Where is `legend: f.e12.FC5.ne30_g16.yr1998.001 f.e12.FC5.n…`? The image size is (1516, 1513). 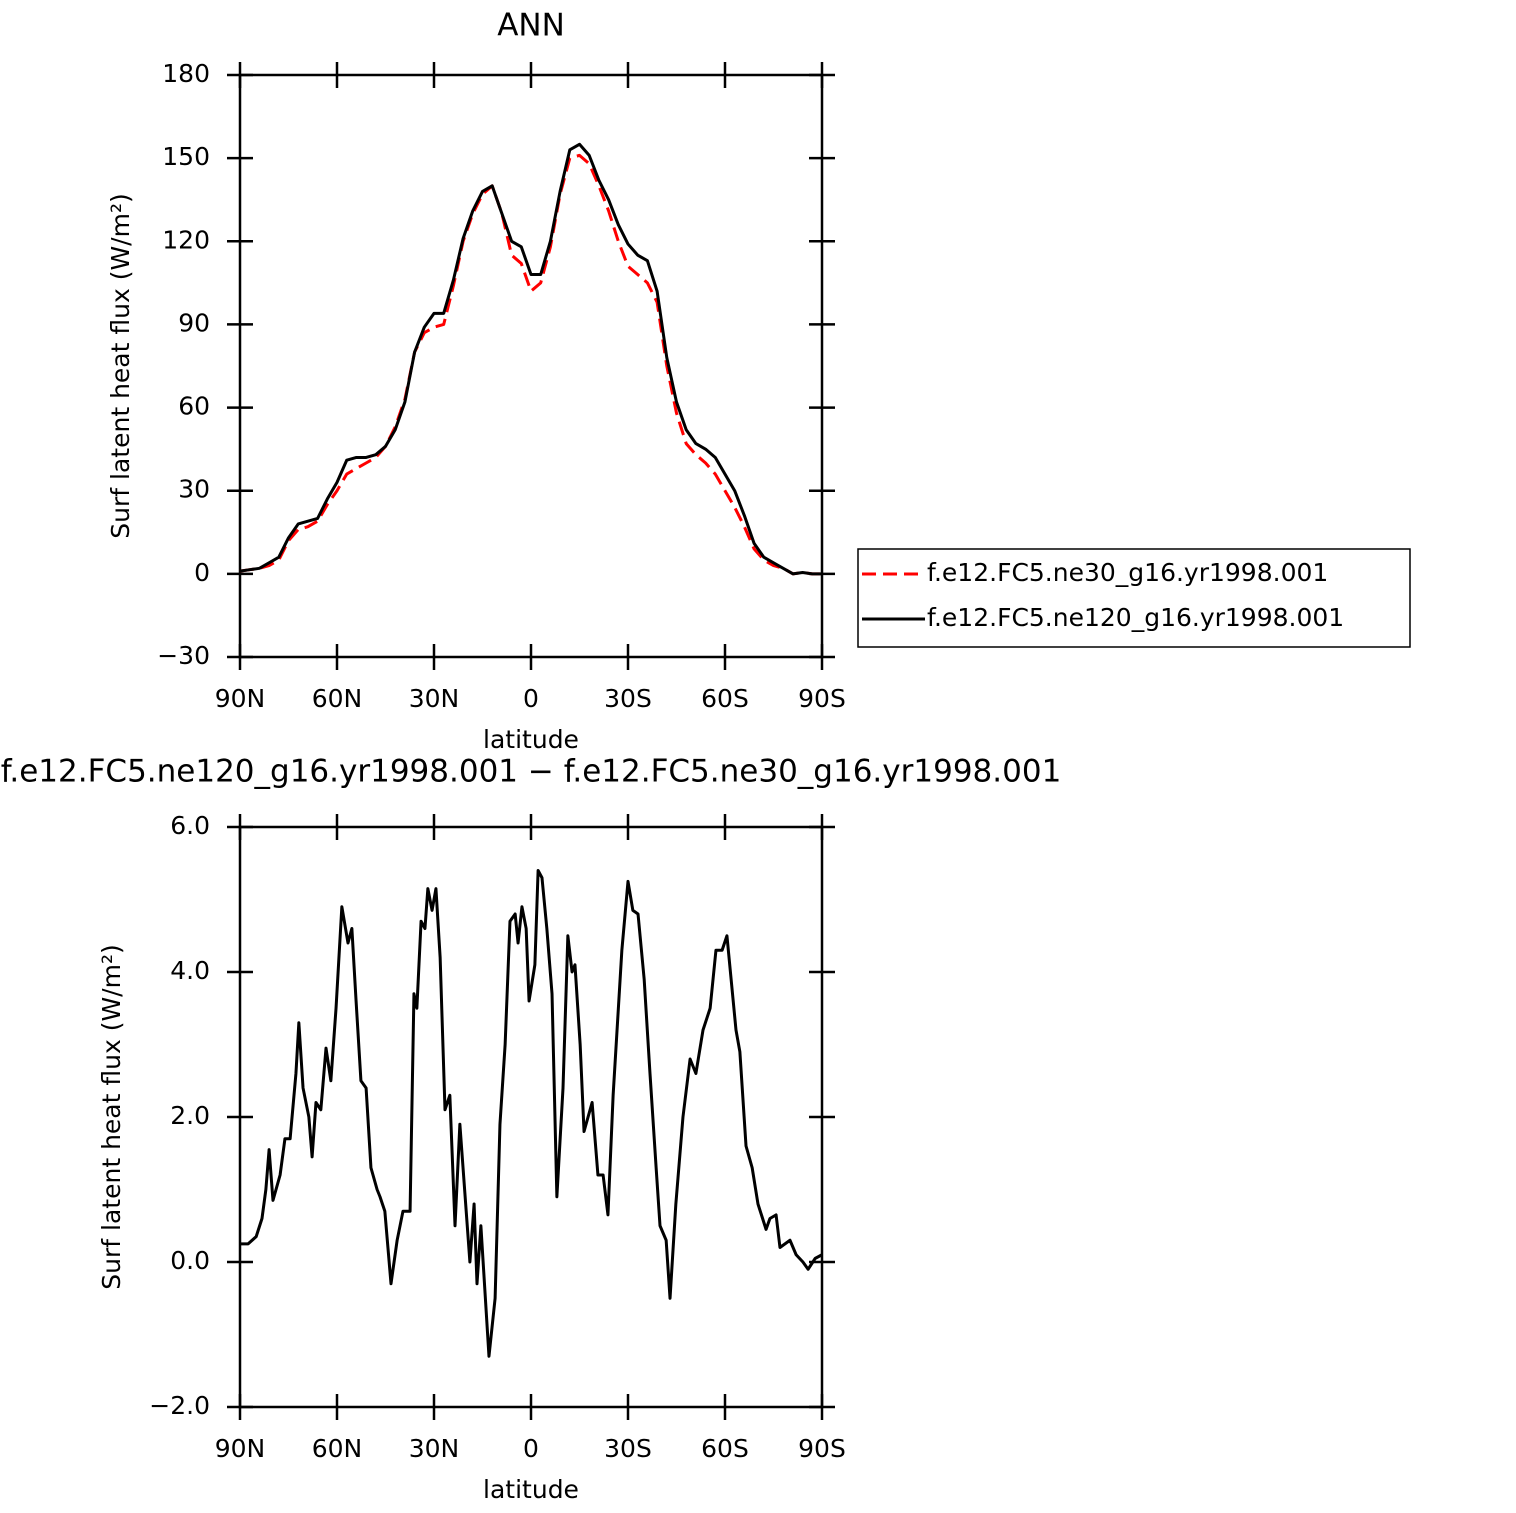
legend: f.e12.FC5.ne30_g16.yr1998.001 f.e12.FC5.n… is located at coordinates (1134, 598).